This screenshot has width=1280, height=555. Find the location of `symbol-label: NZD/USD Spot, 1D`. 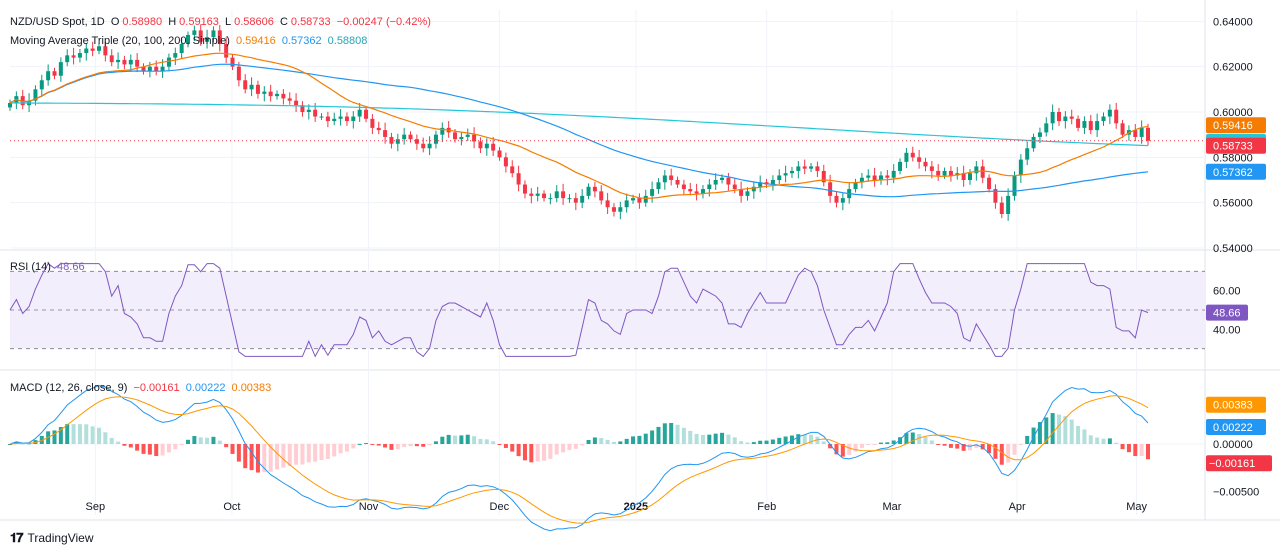

symbol-label: NZD/USD Spot, 1D is located at coordinates (57, 22).